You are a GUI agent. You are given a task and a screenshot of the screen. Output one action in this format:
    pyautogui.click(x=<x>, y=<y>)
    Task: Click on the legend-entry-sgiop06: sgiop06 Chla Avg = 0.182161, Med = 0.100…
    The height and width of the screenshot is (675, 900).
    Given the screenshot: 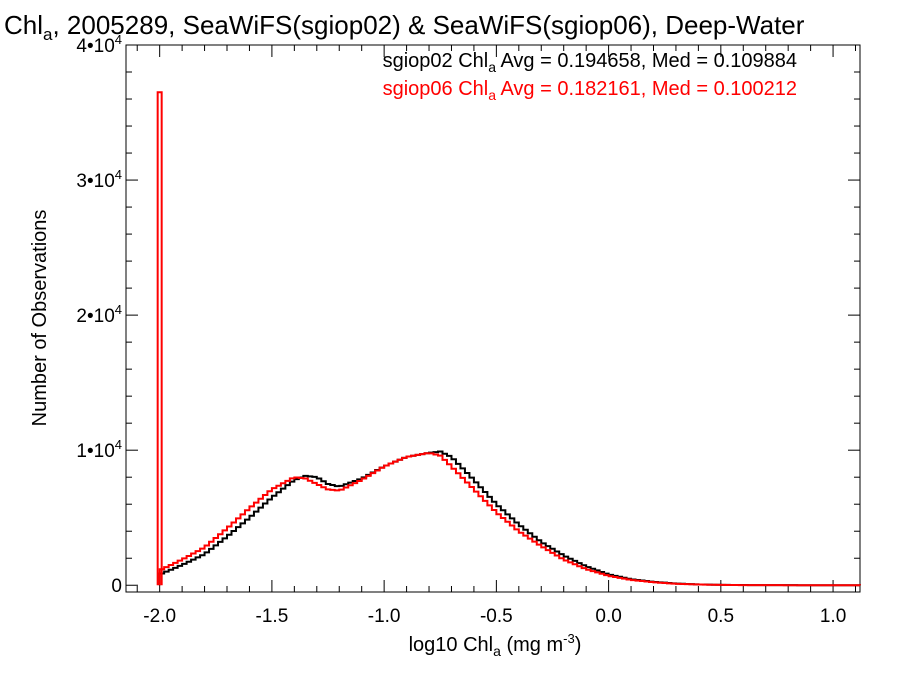 What is the action you would take?
    pyautogui.click(x=590, y=90)
    